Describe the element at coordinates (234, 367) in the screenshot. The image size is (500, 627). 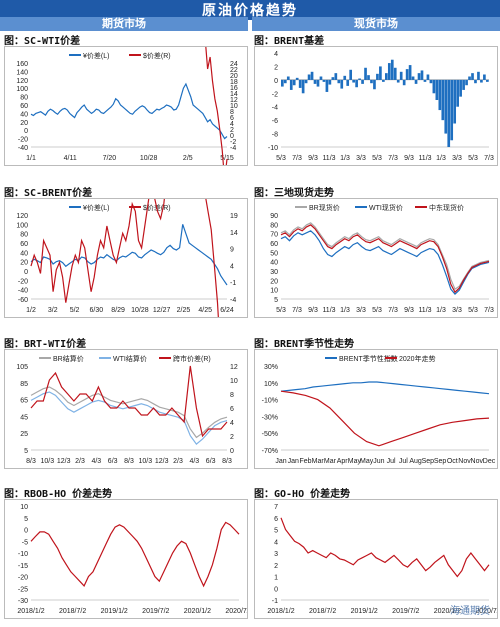
I see `y-right-tick-label: 12` at that location.